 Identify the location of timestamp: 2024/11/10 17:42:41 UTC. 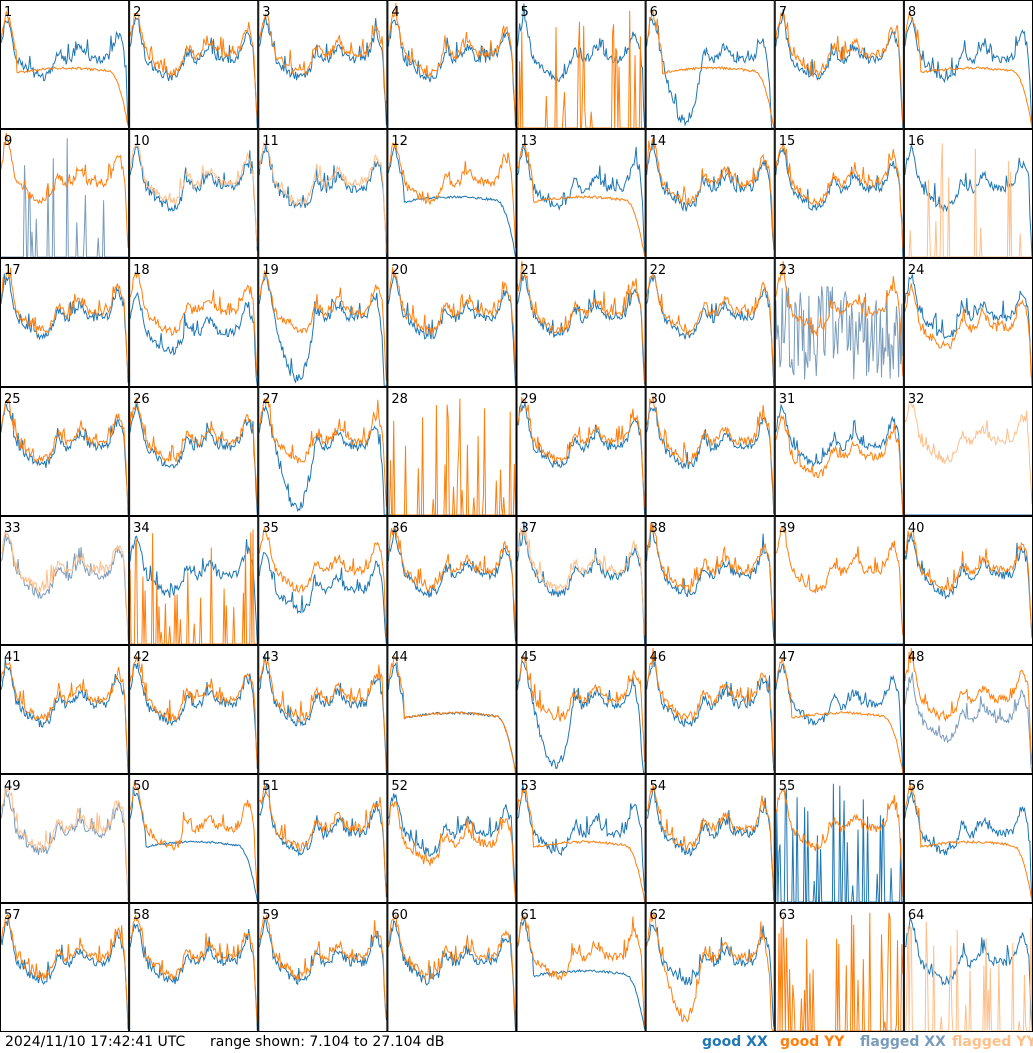
(95, 1042).